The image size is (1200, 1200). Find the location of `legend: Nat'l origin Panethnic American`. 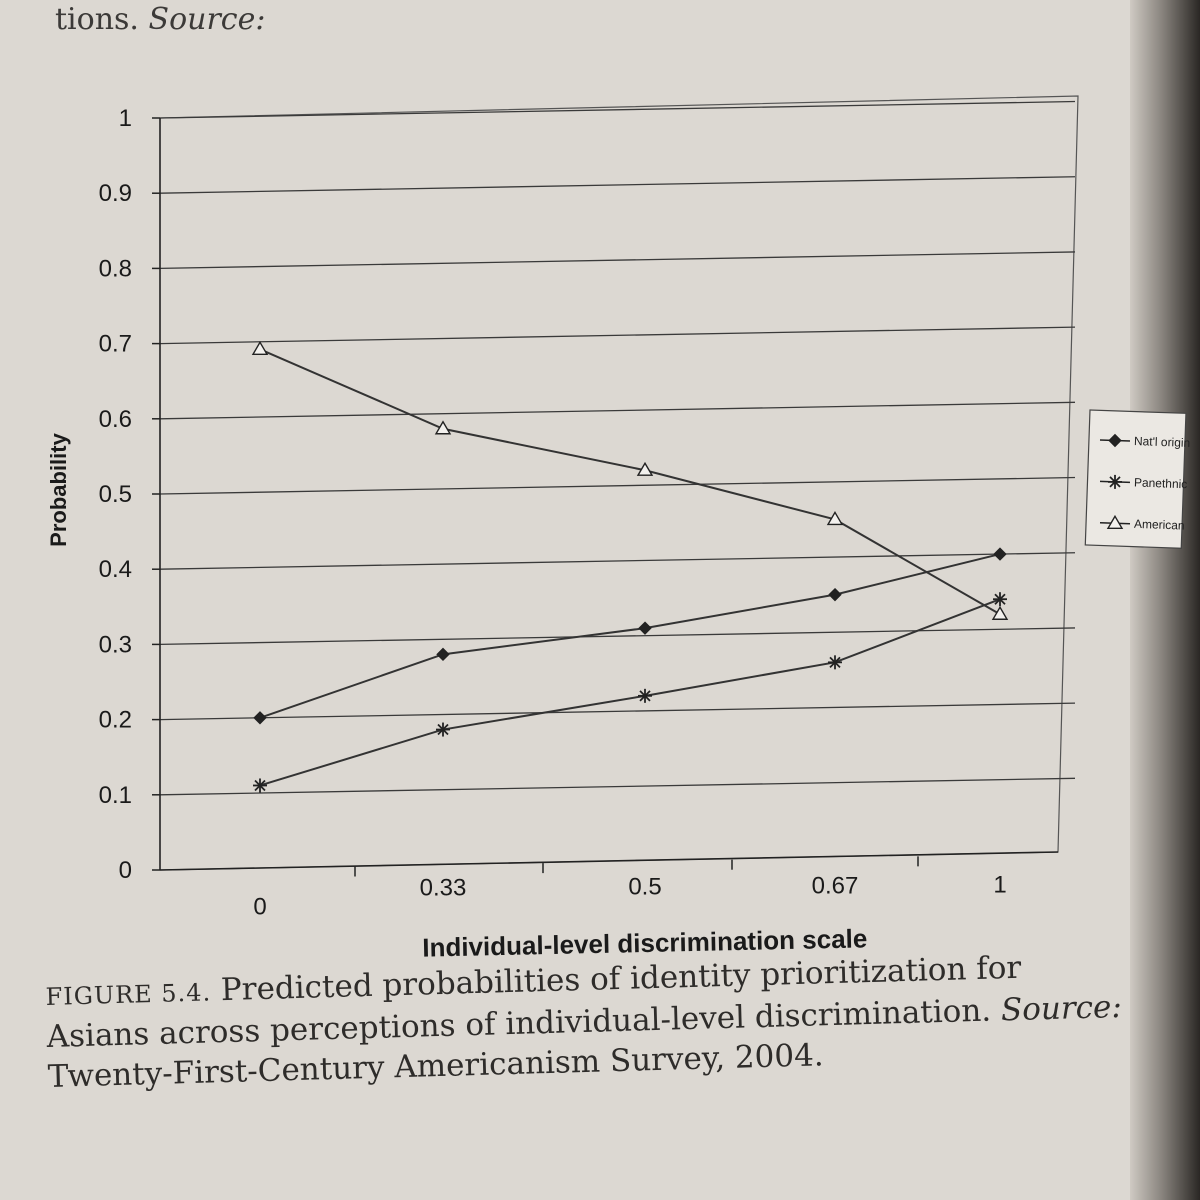

legend: Nat'l origin Panethnic American is located at coordinates (1137, 479).